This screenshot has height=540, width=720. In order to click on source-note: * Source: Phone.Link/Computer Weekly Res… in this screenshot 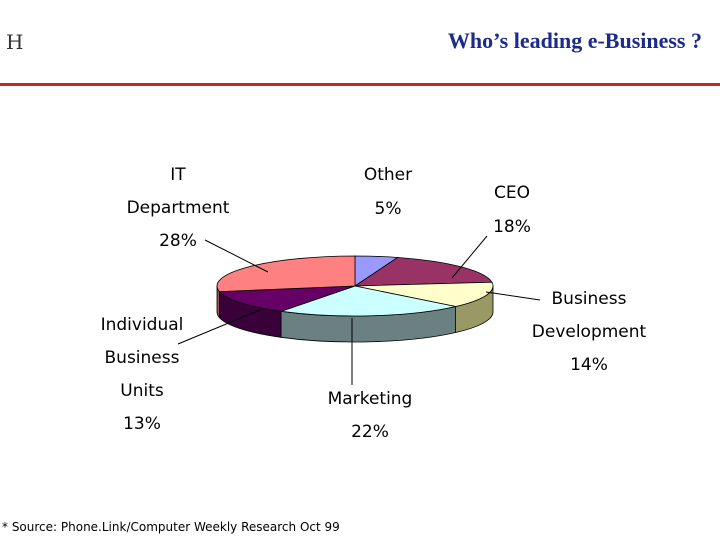, I will do `click(171, 527)`.